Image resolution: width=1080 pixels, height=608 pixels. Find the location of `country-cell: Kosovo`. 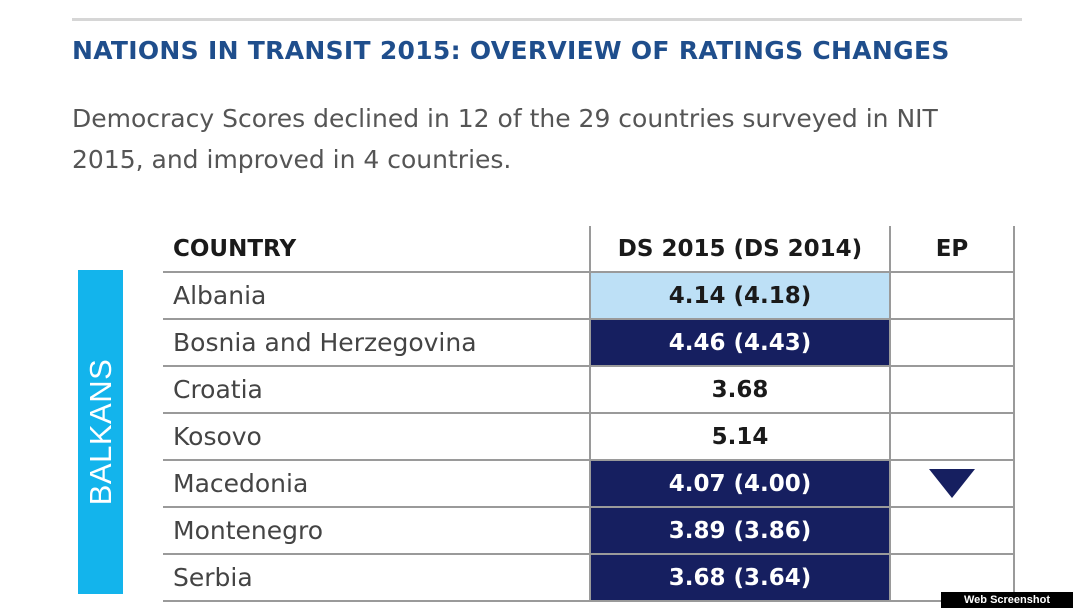

country-cell: Kosovo is located at coordinates (376, 437).